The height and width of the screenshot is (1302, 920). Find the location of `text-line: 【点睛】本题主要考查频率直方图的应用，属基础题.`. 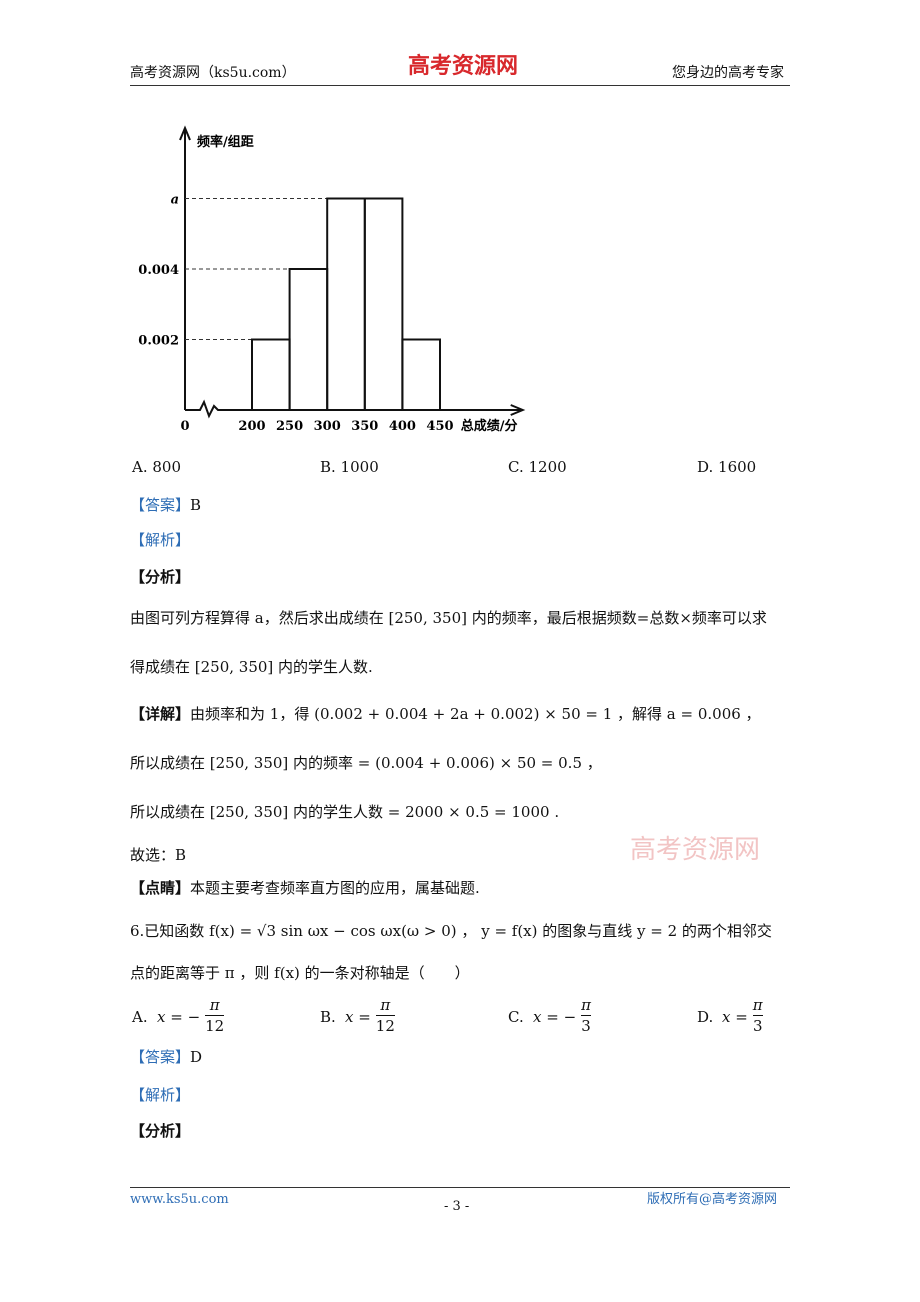

text-line: 【点睛】本题主要考查频率直方图的应用，属基础题. is located at coordinates (305, 888).